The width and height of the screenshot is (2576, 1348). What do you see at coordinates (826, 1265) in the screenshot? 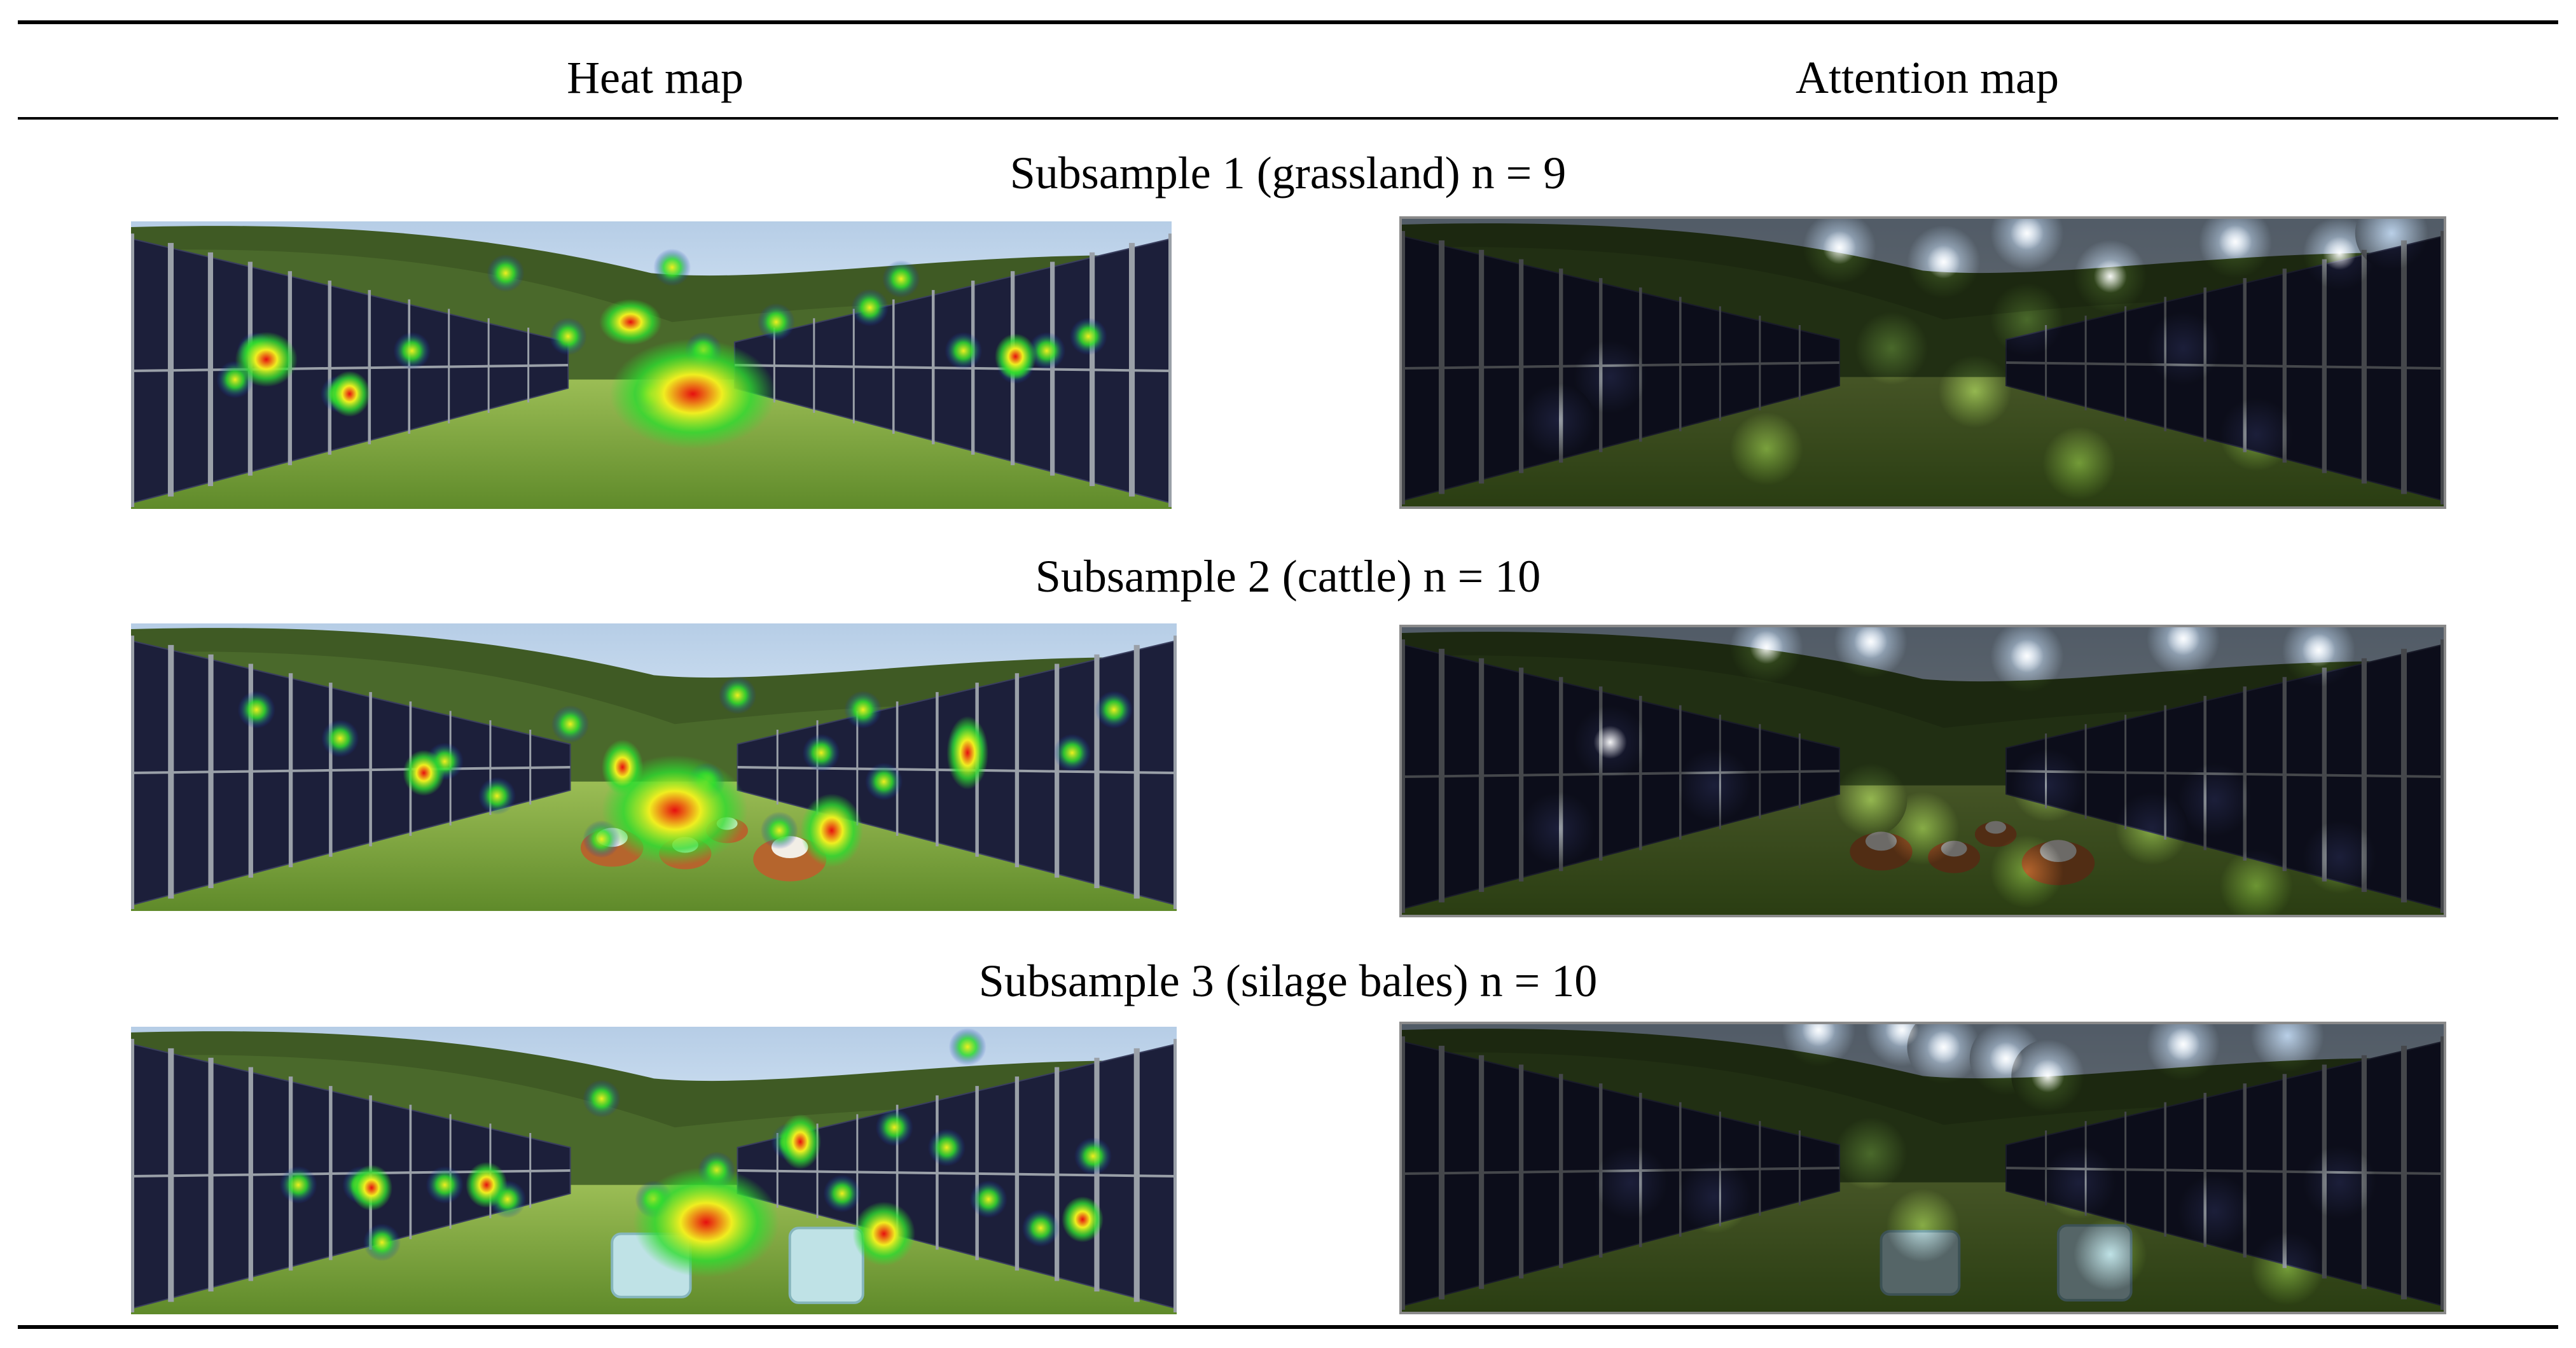
I see `silage-bale` at bounding box center [826, 1265].